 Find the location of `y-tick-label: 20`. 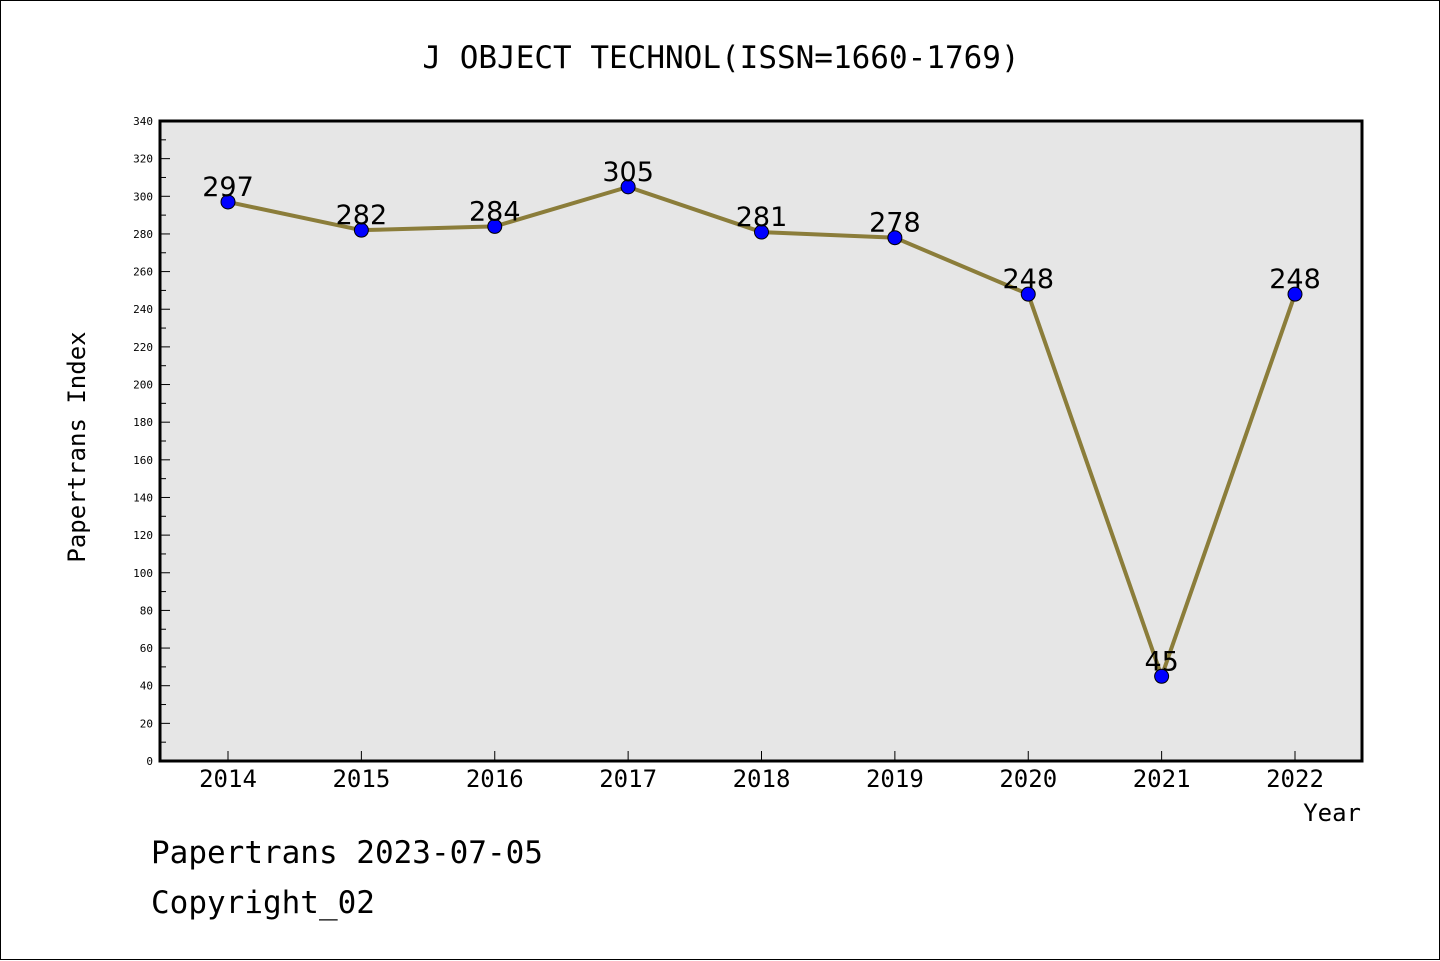

y-tick-label: 20 is located at coordinates (146, 723).